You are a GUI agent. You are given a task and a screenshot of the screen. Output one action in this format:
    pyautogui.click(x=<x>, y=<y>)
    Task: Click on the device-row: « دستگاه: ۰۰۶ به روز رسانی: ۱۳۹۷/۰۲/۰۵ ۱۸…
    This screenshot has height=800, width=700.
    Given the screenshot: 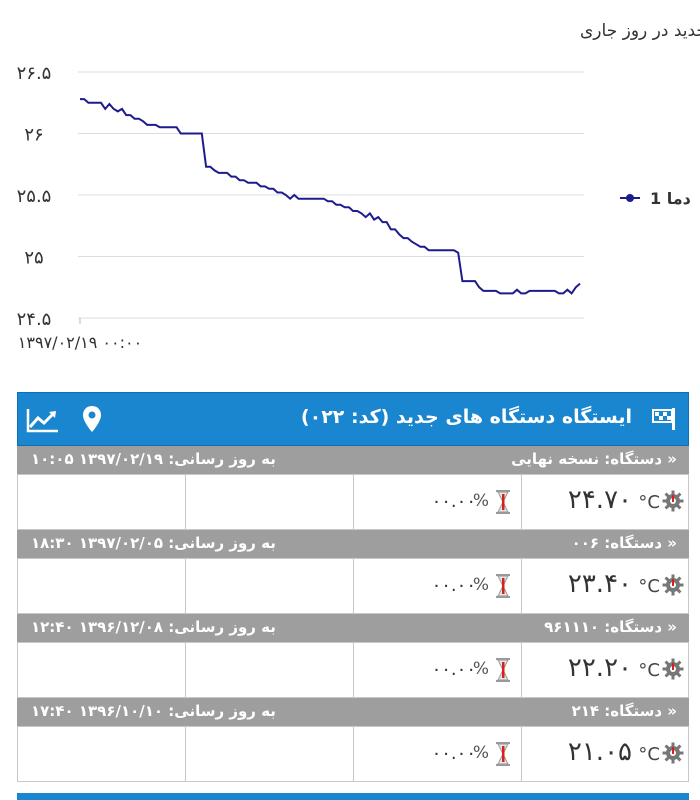 What is the action you would take?
    pyautogui.click(x=353, y=572)
    